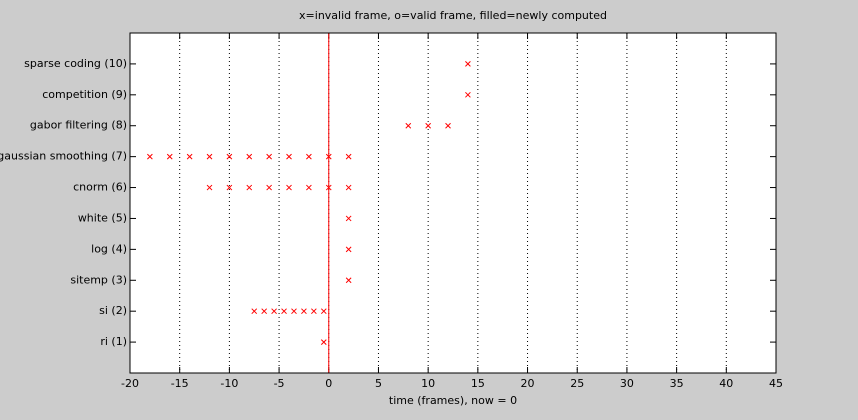 The width and height of the screenshot is (858, 420). What do you see at coordinates (75, 63) in the screenshot?
I see `y-tick-label: sparse coding (10)` at bounding box center [75, 63].